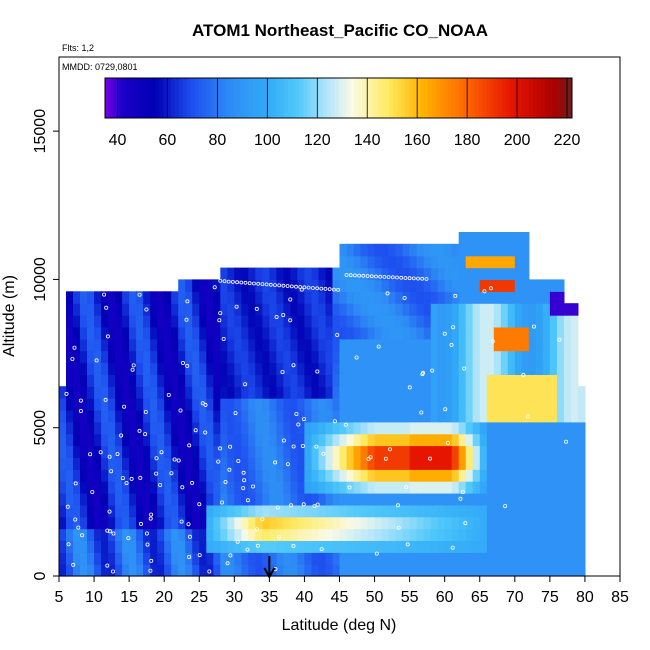 This screenshot has height=650, width=650. What do you see at coordinates (585, 597) in the screenshot?
I see `x-tick-label: 80` at bounding box center [585, 597].